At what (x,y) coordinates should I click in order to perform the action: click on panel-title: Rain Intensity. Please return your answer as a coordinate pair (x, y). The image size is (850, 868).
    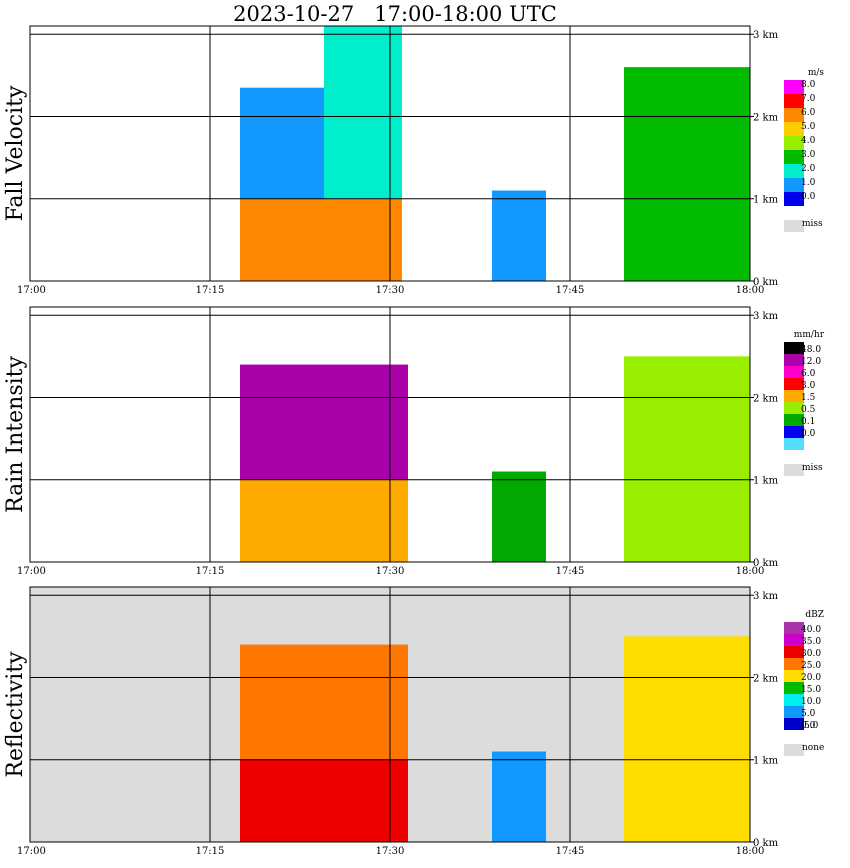
    Looking at the image, I should click on (15, 433).